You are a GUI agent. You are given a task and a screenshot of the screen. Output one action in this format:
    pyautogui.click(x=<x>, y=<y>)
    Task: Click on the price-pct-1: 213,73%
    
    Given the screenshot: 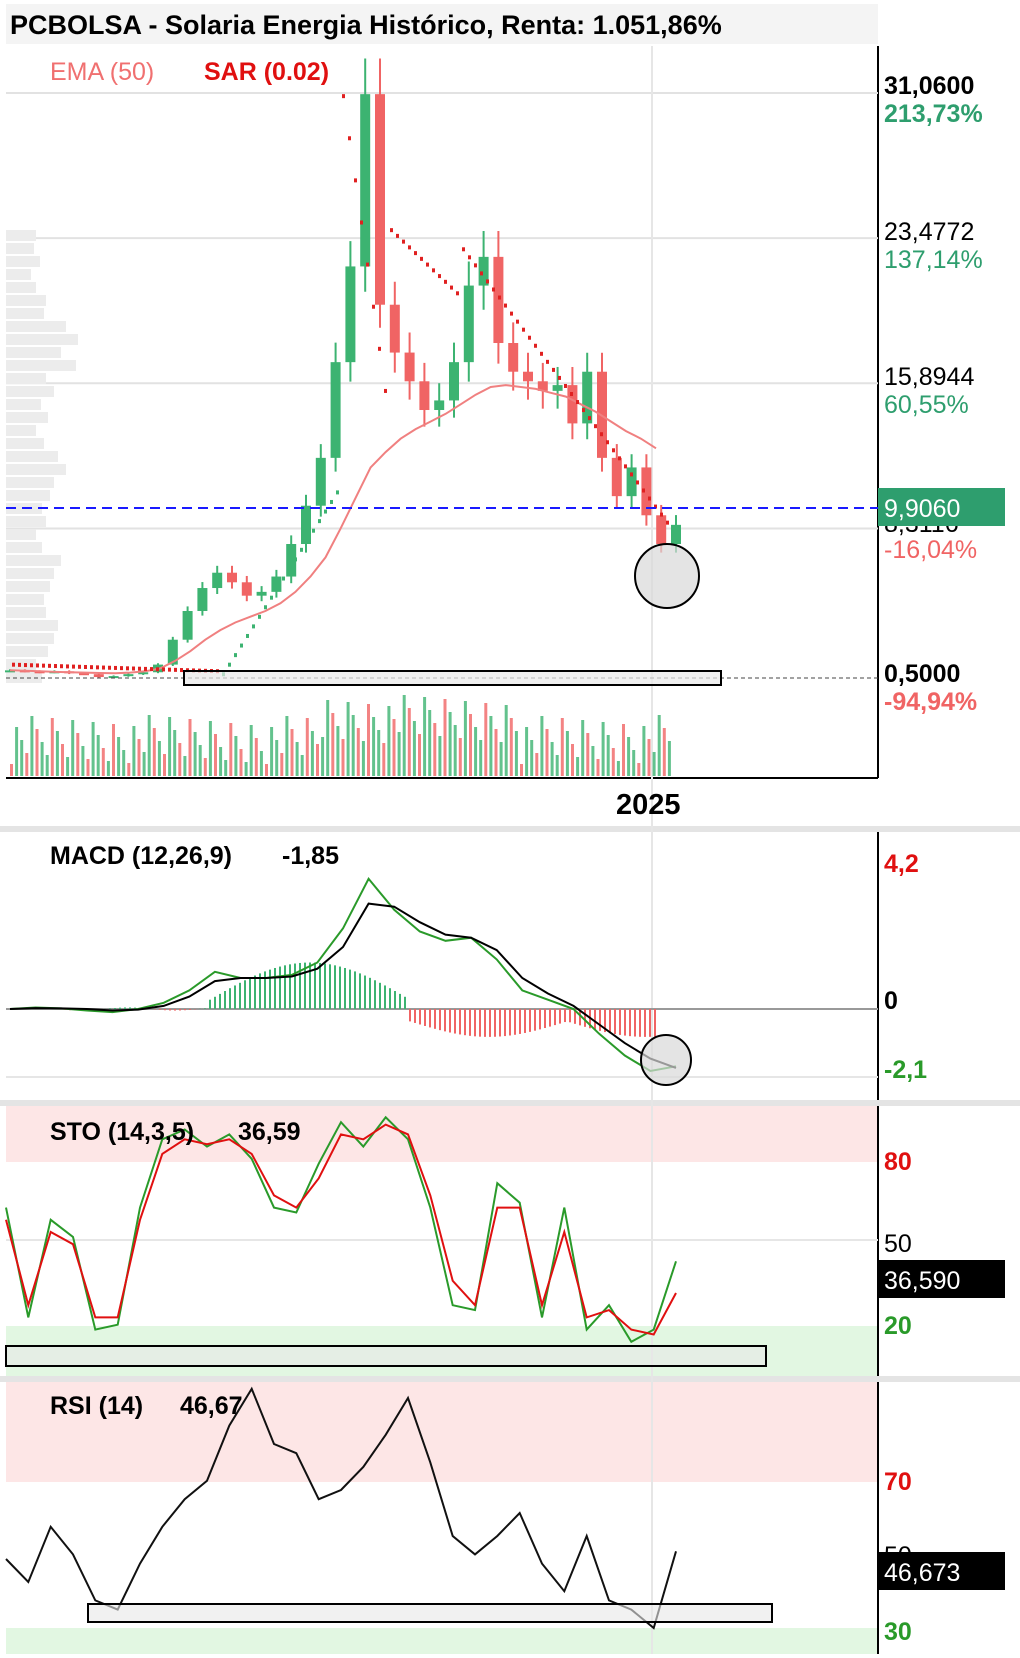 What is the action you would take?
    pyautogui.click(x=933, y=114)
    